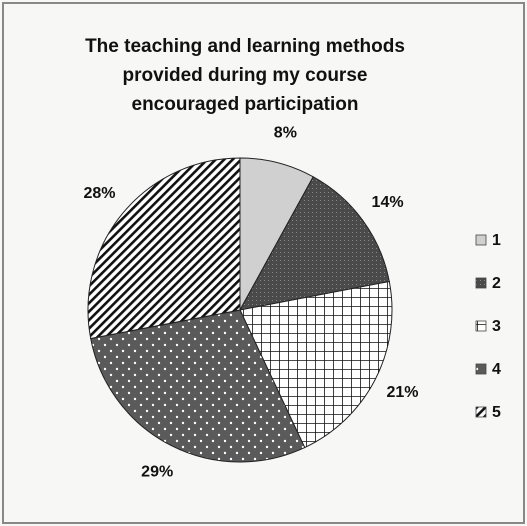  What do you see at coordinates (285, 133) in the screenshot?
I see `data-label: 8%` at bounding box center [285, 133].